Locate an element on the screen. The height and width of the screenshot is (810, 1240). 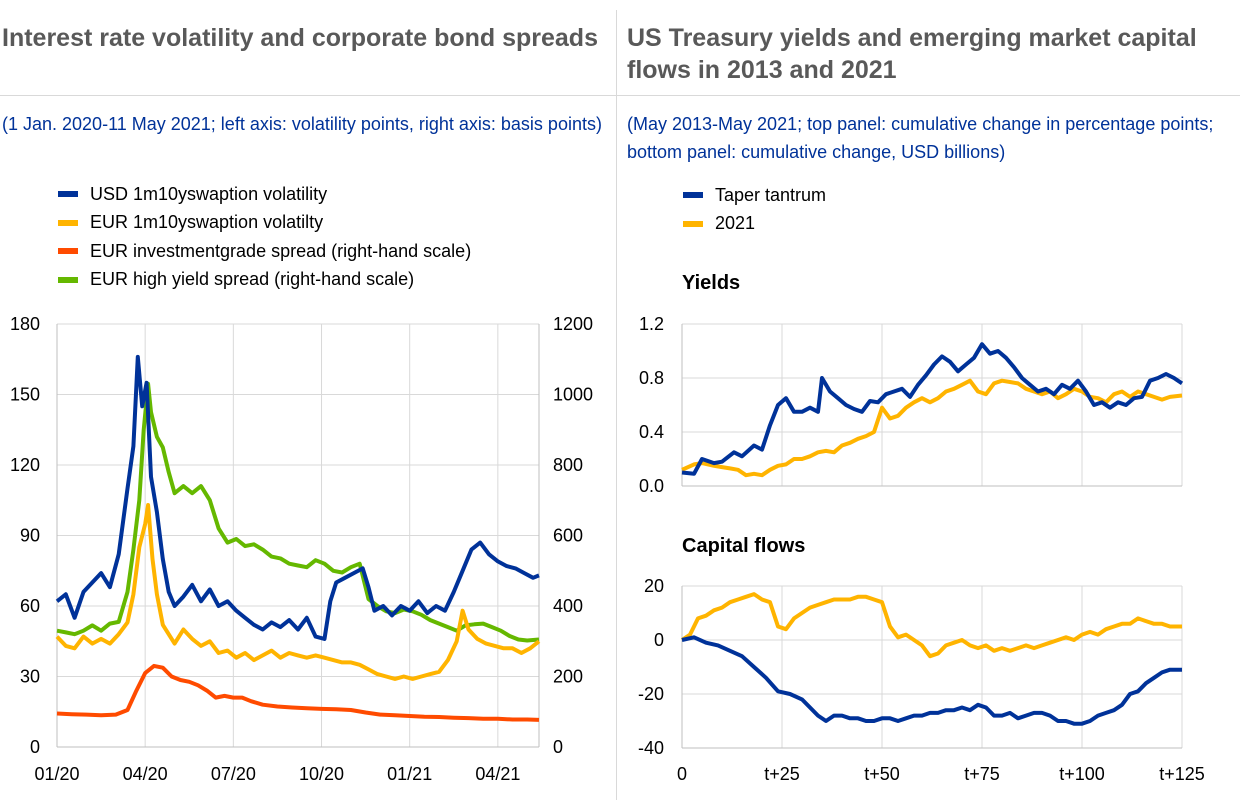
legend-label-eur-hy: EUR high yield spread (right-hand scale) is located at coordinates (252, 279).